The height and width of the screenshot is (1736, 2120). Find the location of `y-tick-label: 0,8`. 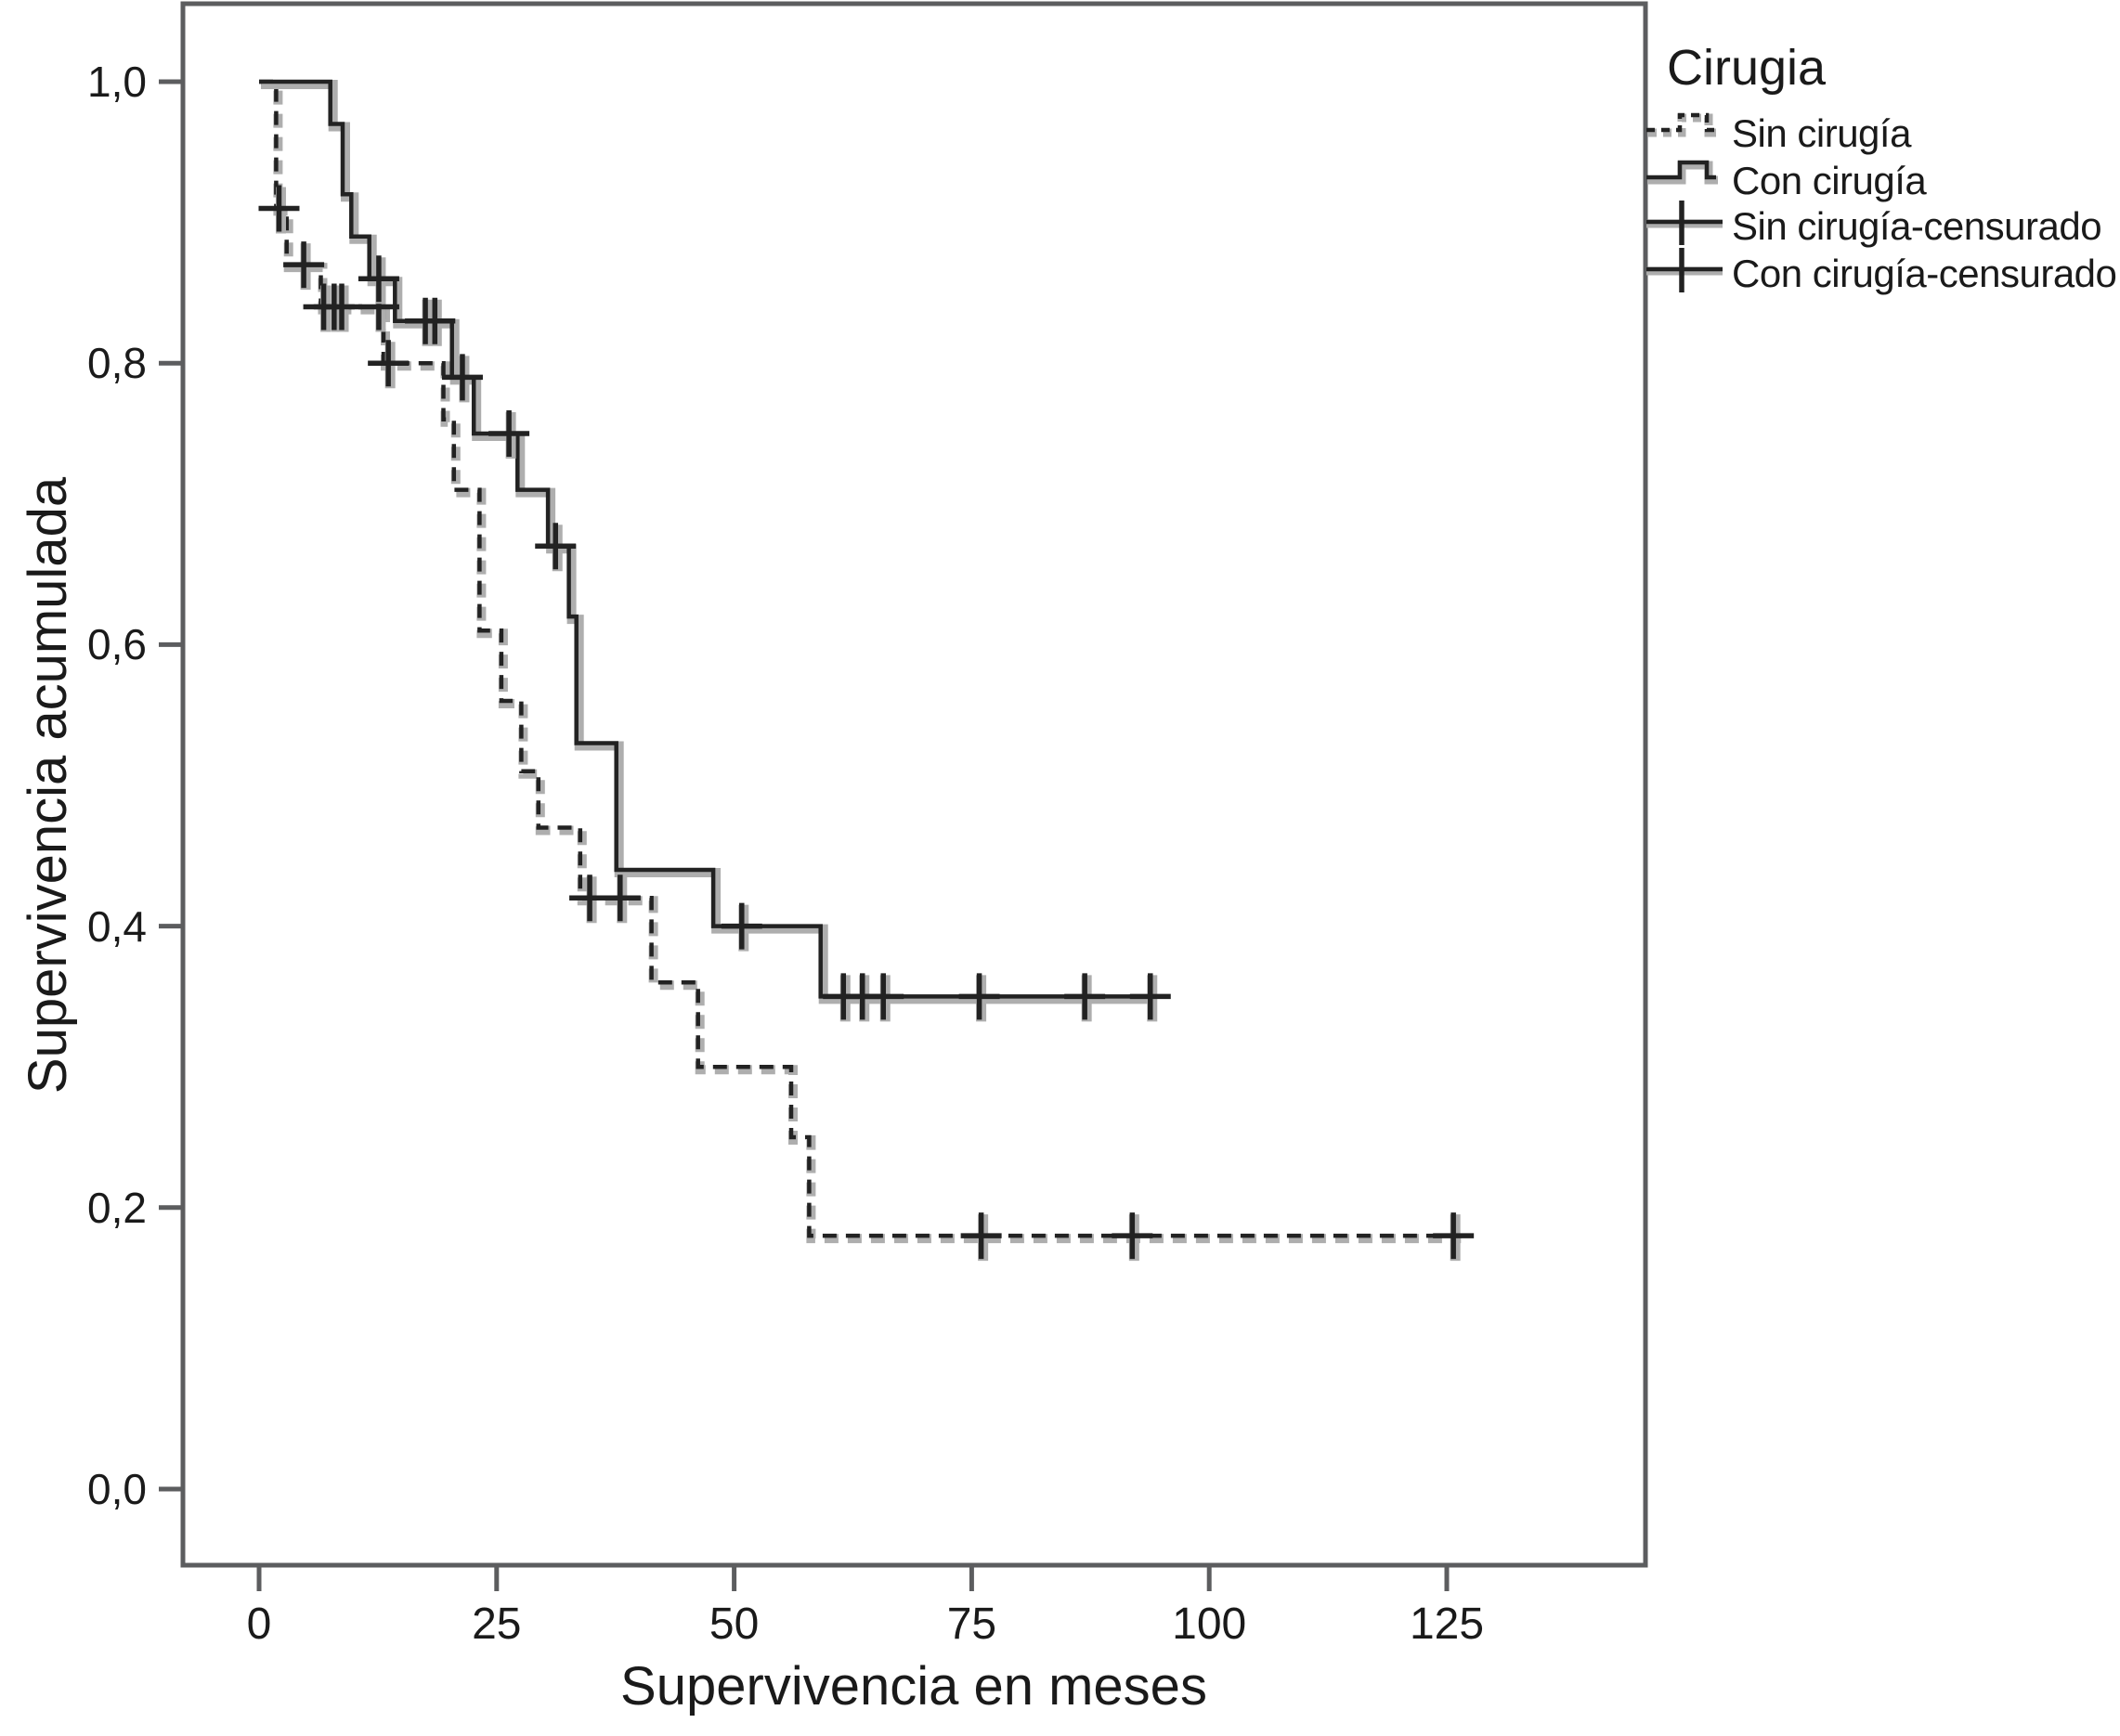

y-tick-label: 0,8 is located at coordinates (117, 363).